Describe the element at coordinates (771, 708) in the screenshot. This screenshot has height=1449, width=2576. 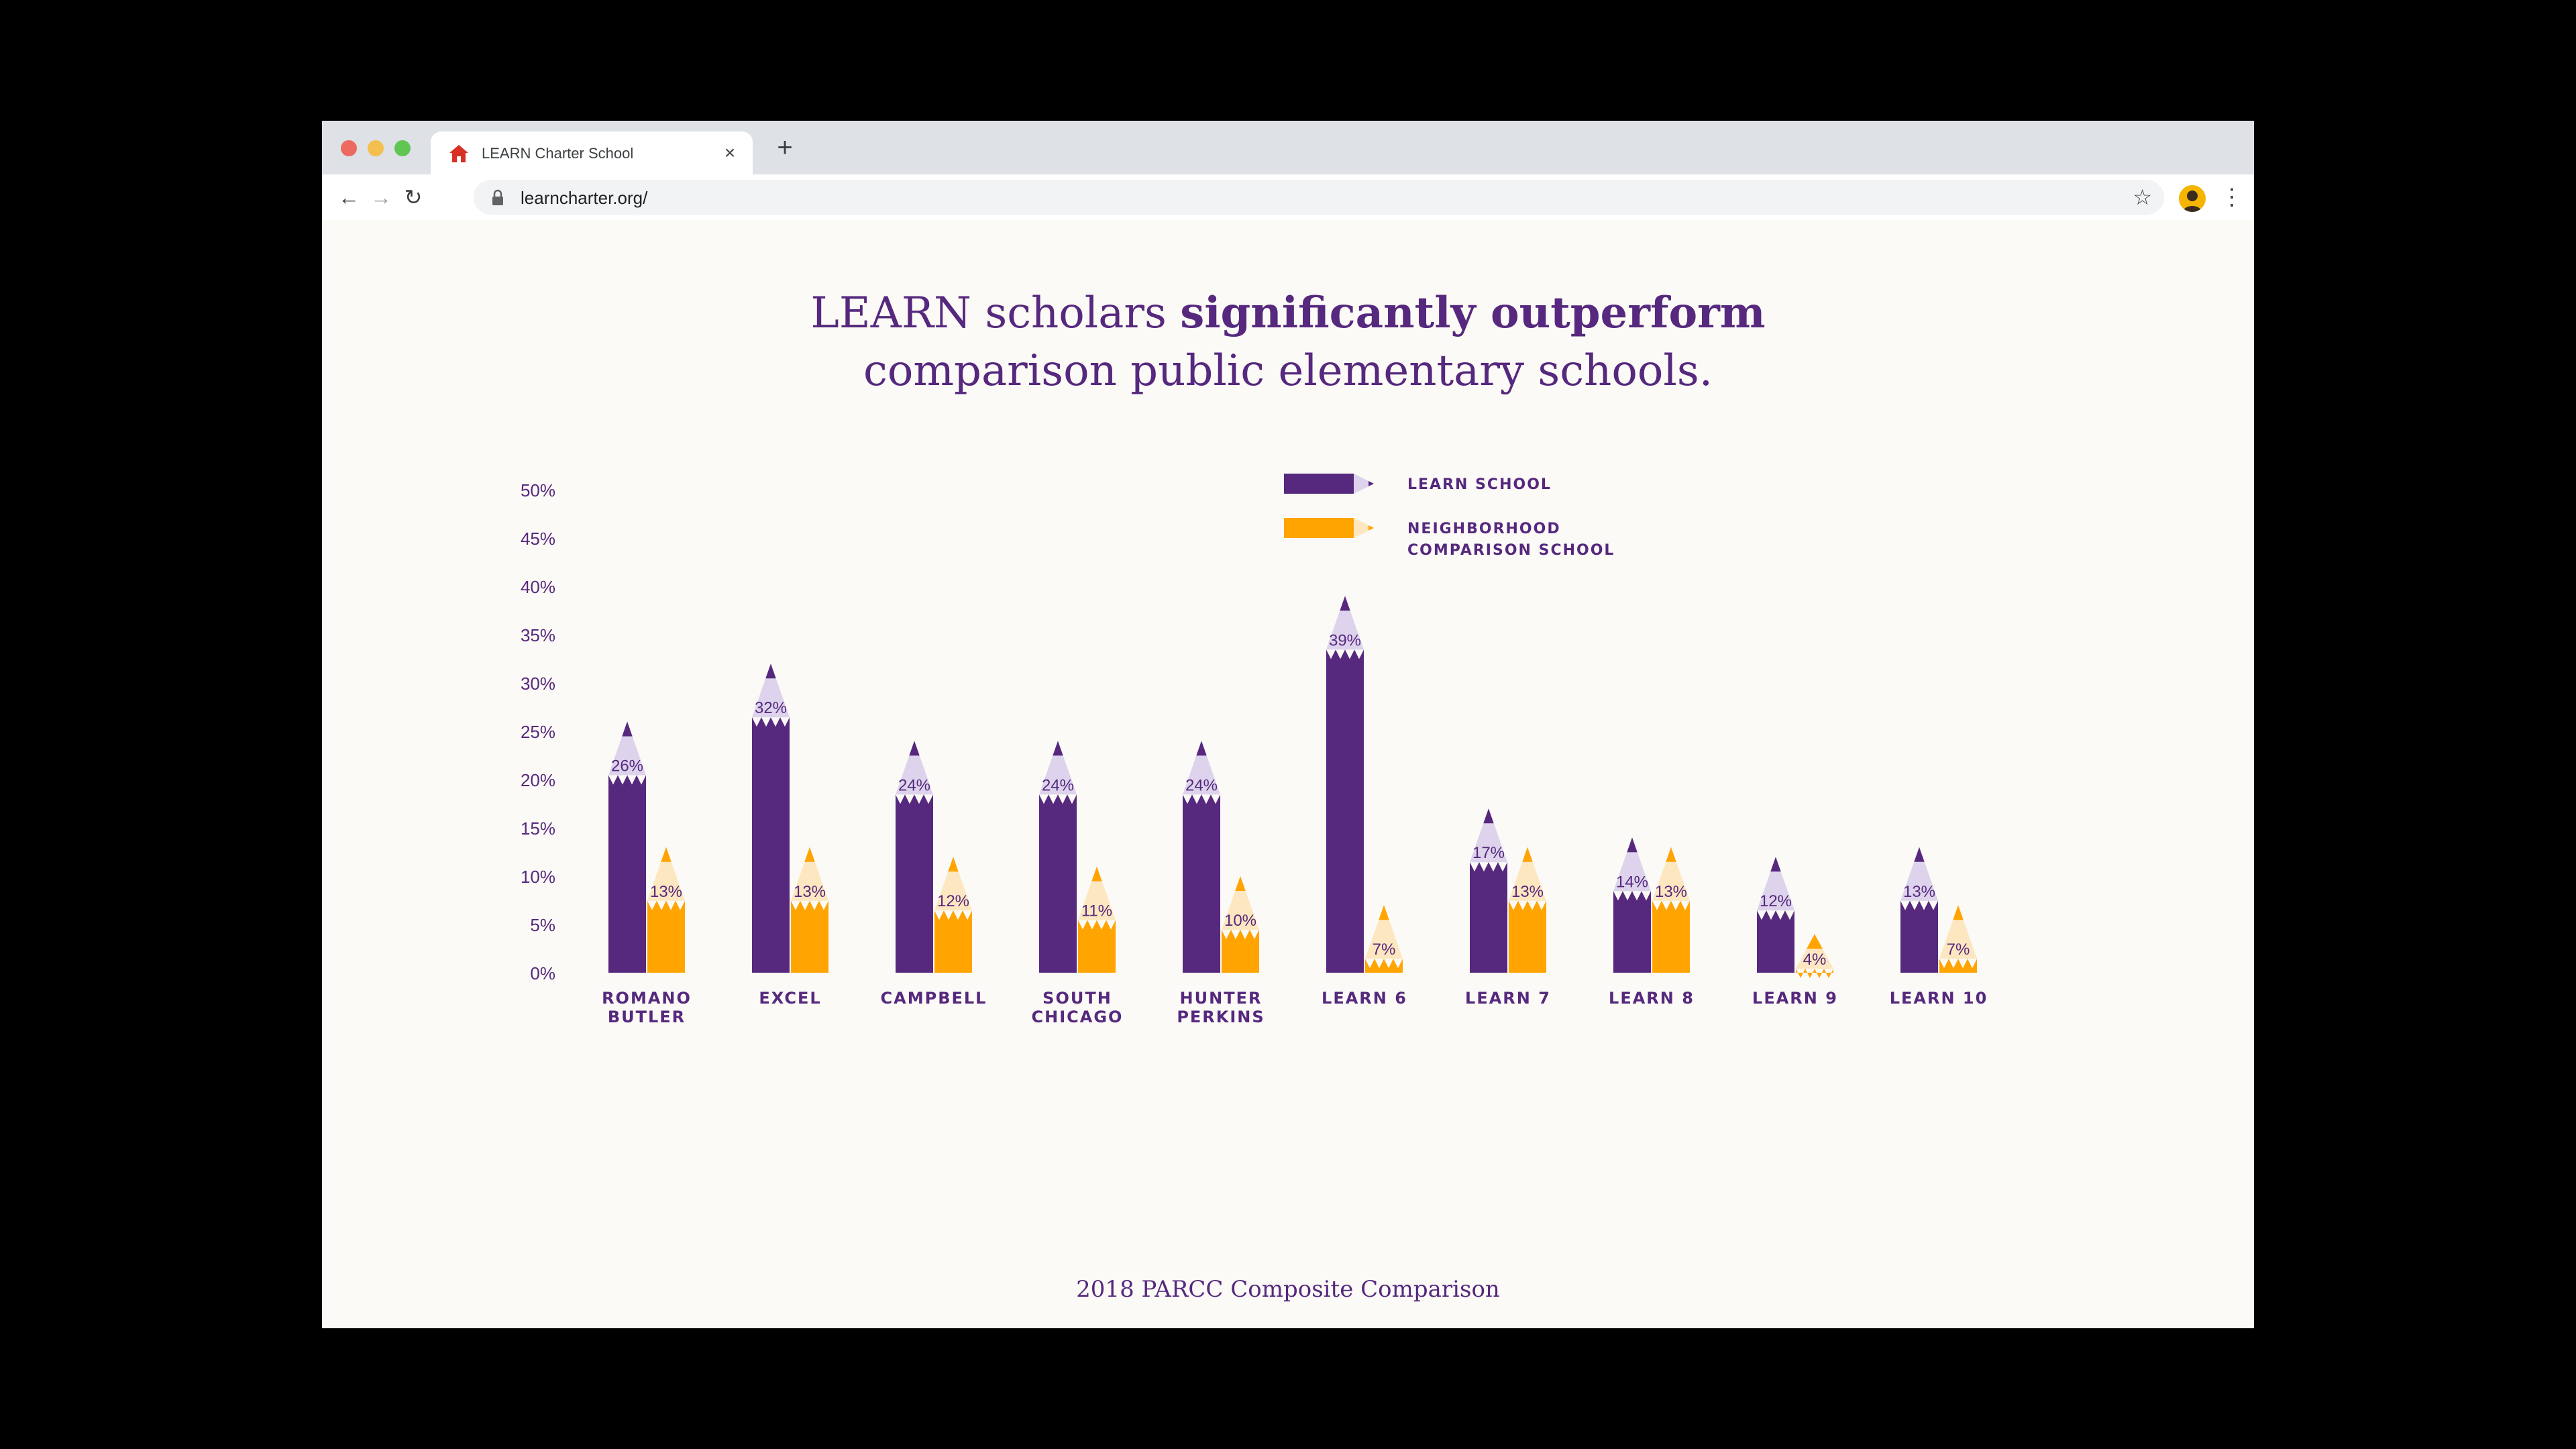
I see `data-label: 32%` at that location.